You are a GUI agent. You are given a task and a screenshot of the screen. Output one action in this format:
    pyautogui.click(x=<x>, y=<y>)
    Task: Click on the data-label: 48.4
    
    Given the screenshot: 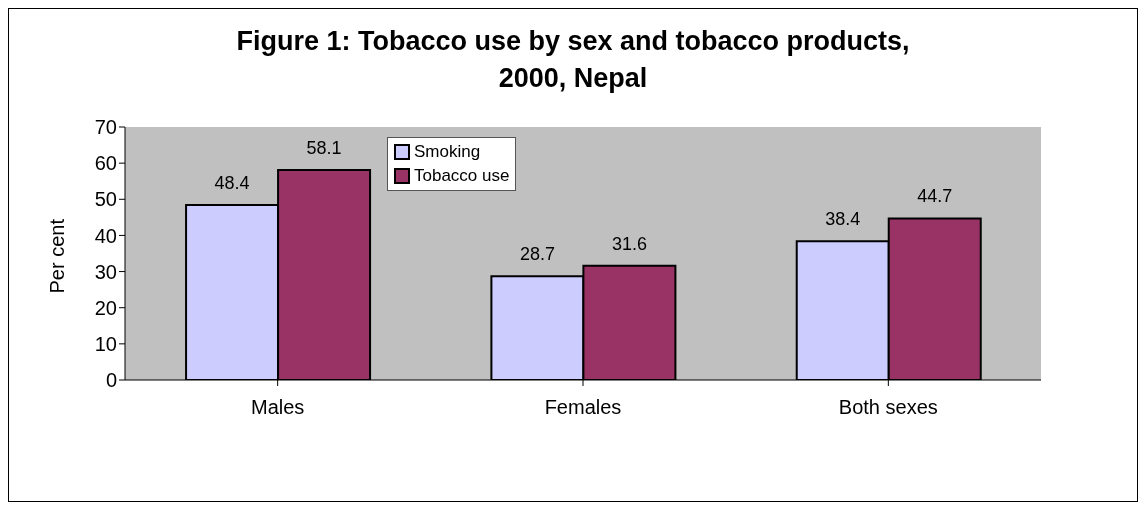 What is the action you would take?
    pyautogui.click(x=232, y=183)
    